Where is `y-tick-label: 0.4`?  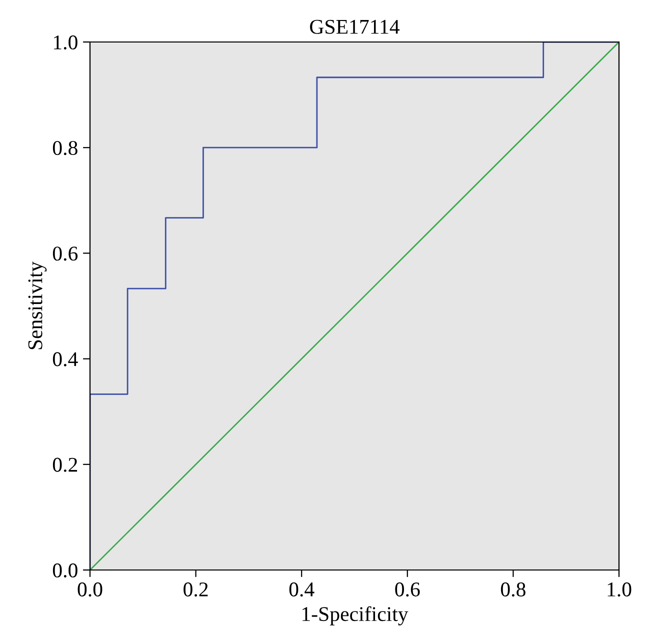 y-tick-label: 0.4 is located at coordinates (65, 359).